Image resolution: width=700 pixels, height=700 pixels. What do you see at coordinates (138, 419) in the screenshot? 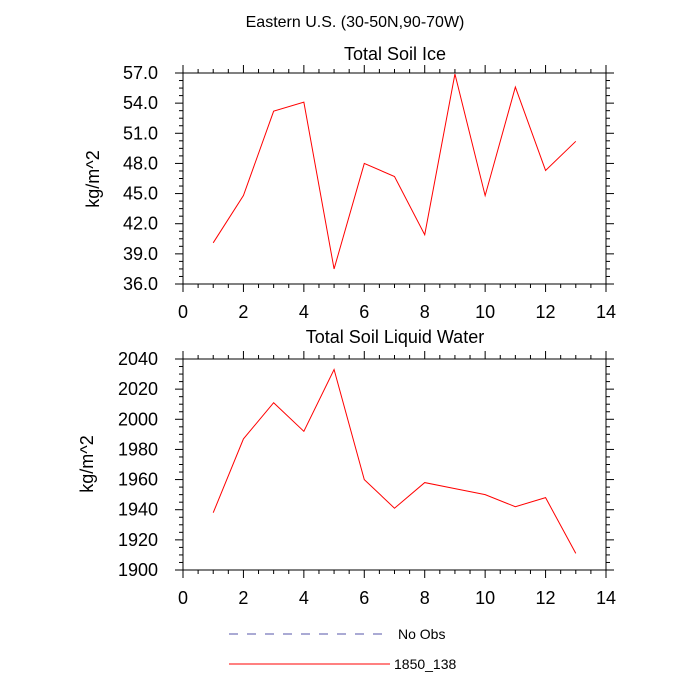
I see `y-tick-label: 2000` at bounding box center [138, 419].